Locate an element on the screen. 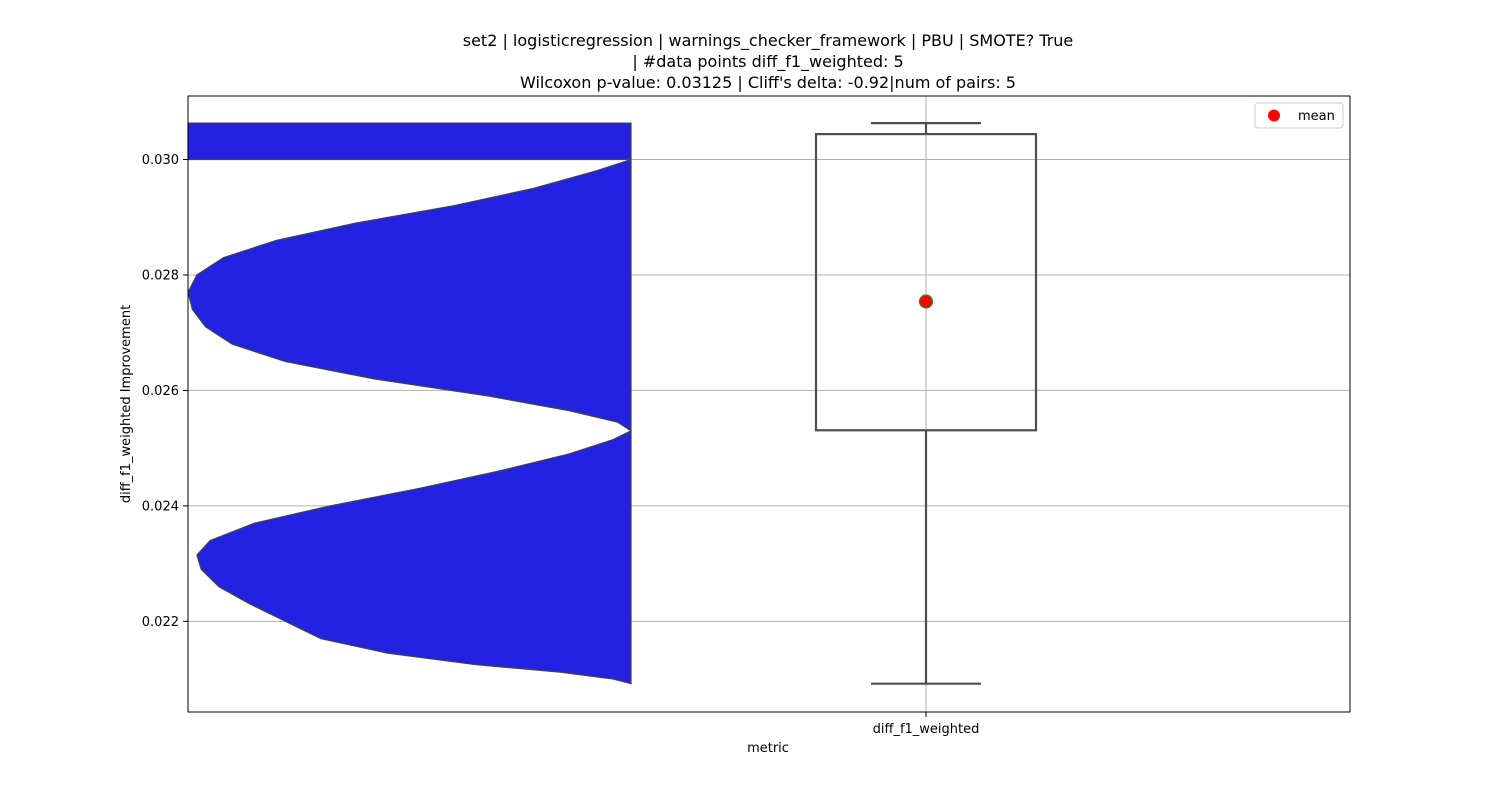 This screenshot has width=1500, height=800. y-tick-label-0: 0.022 is located at coordinates (160, 622).